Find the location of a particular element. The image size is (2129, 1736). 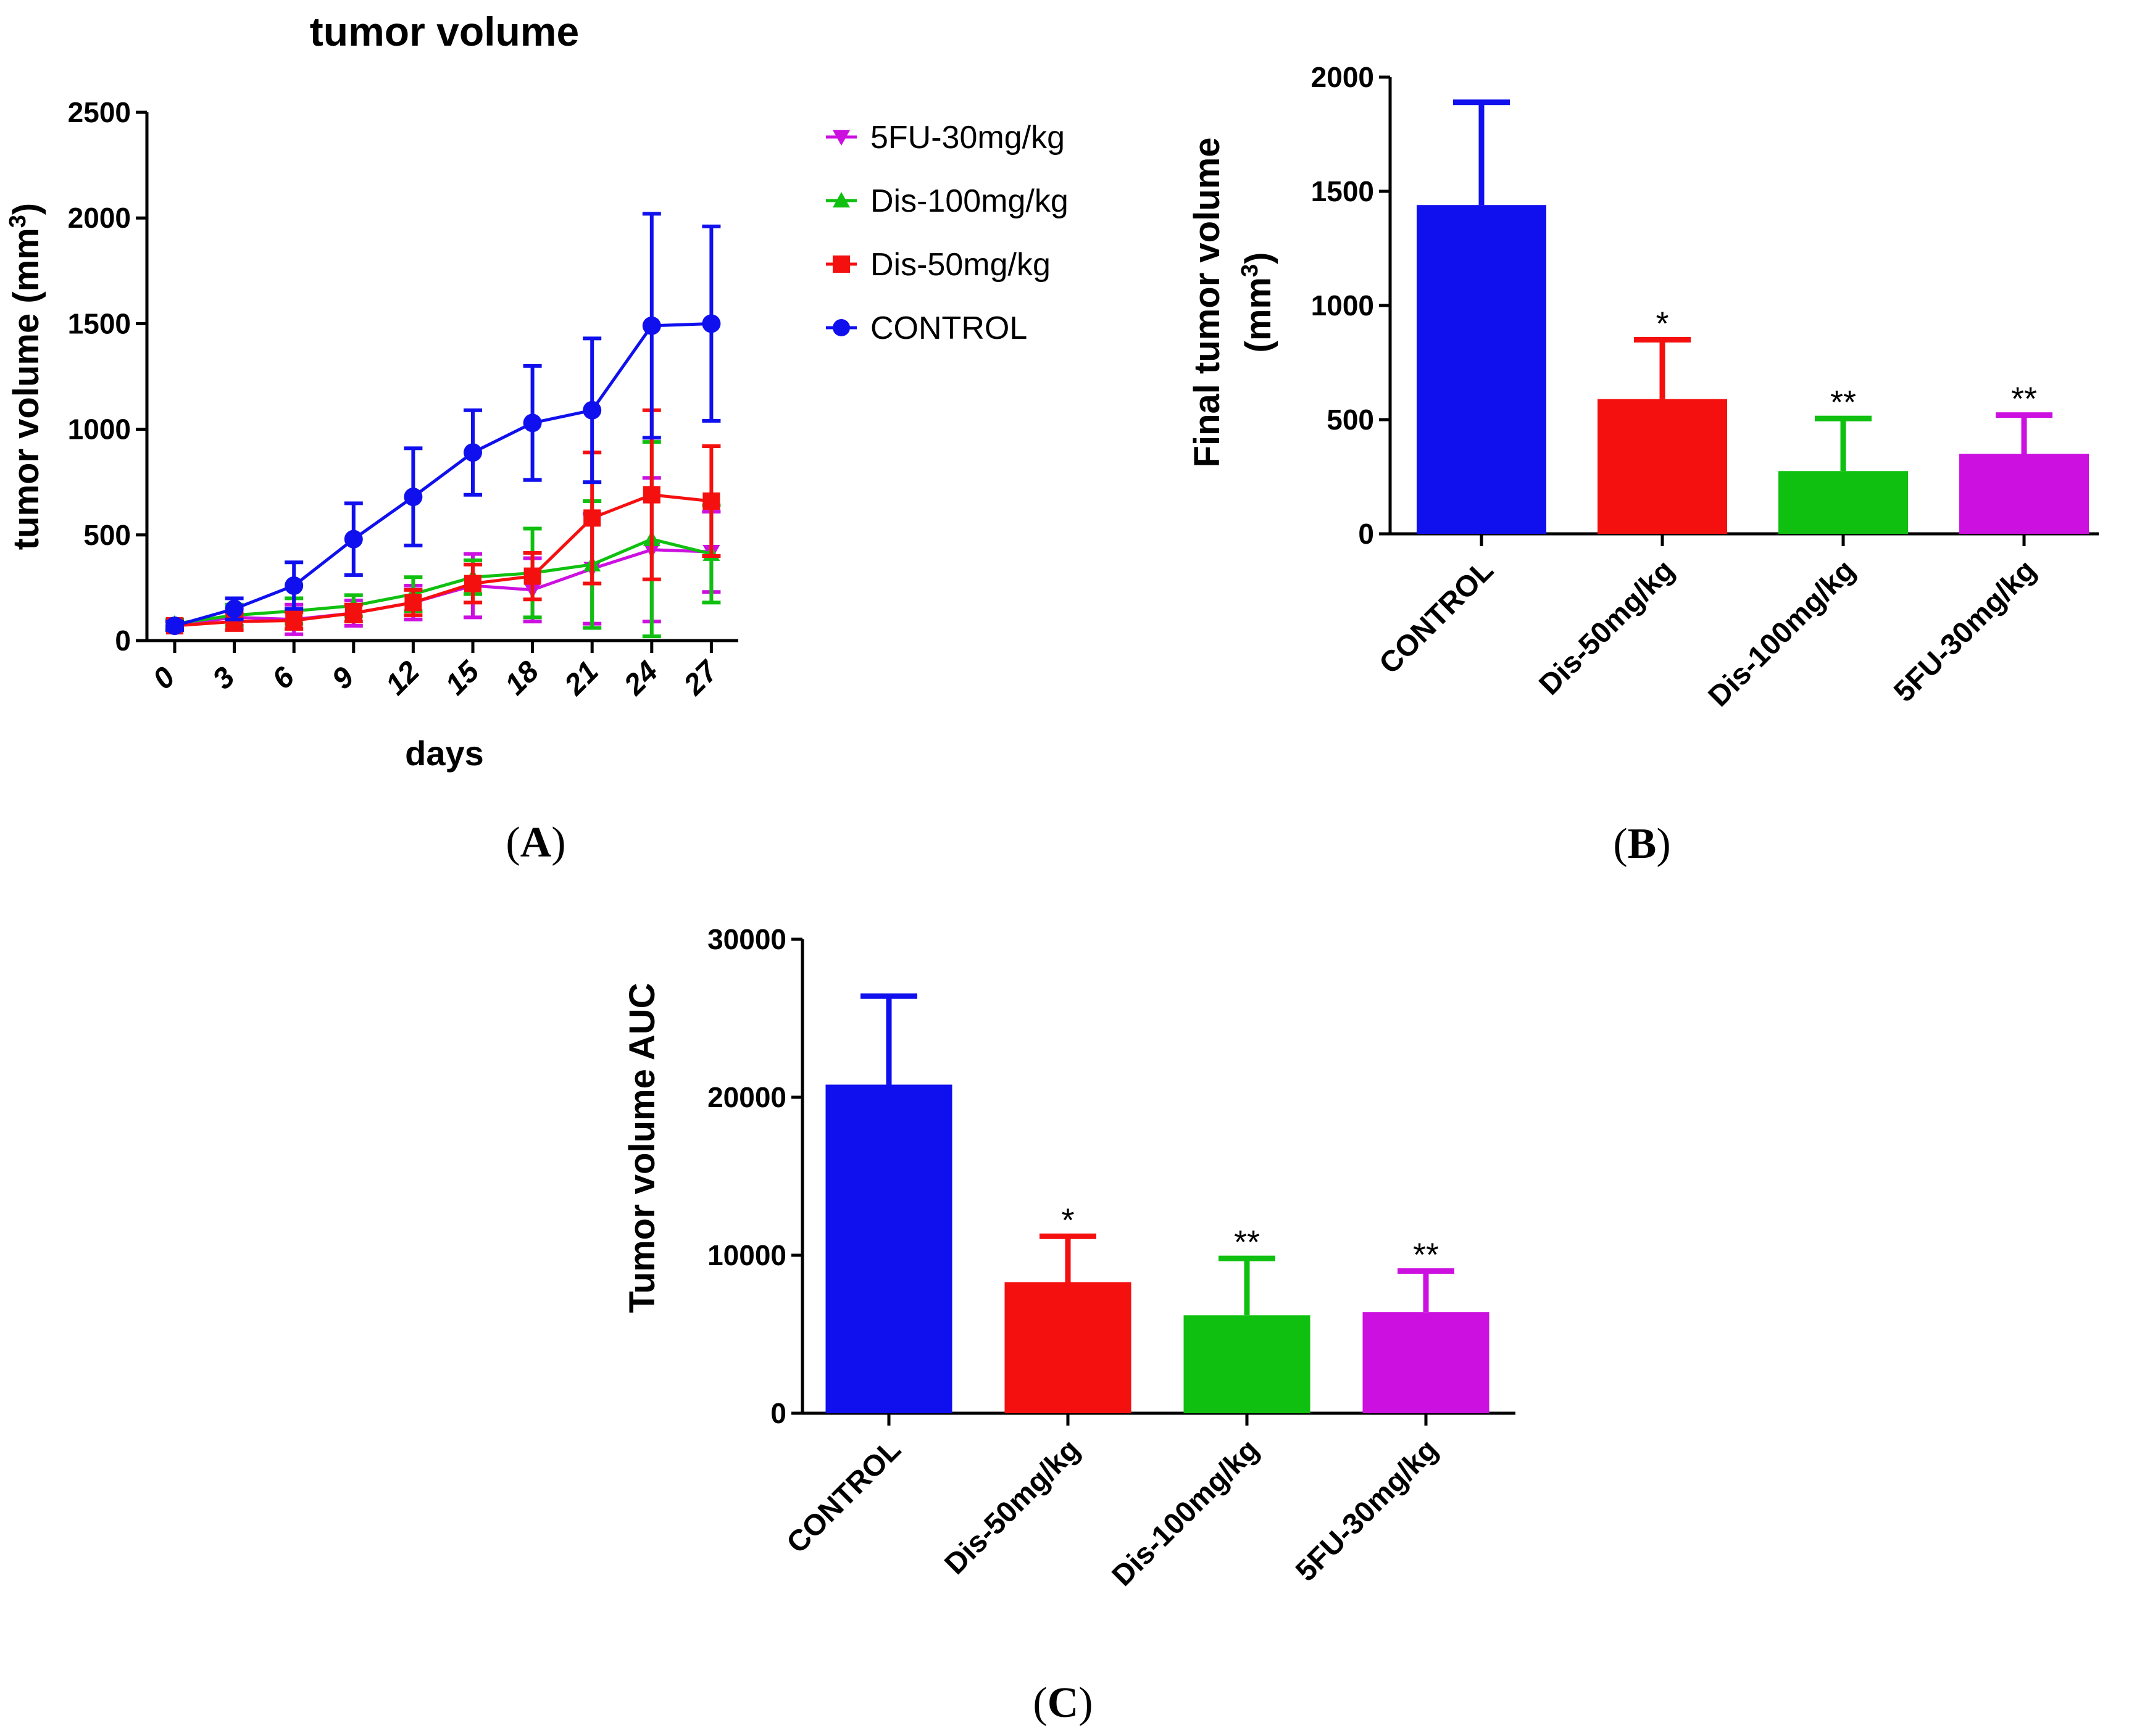

panel-b-y-ticks: 0 500 1000 1500 2000 is located at coordinates (1350, 305).